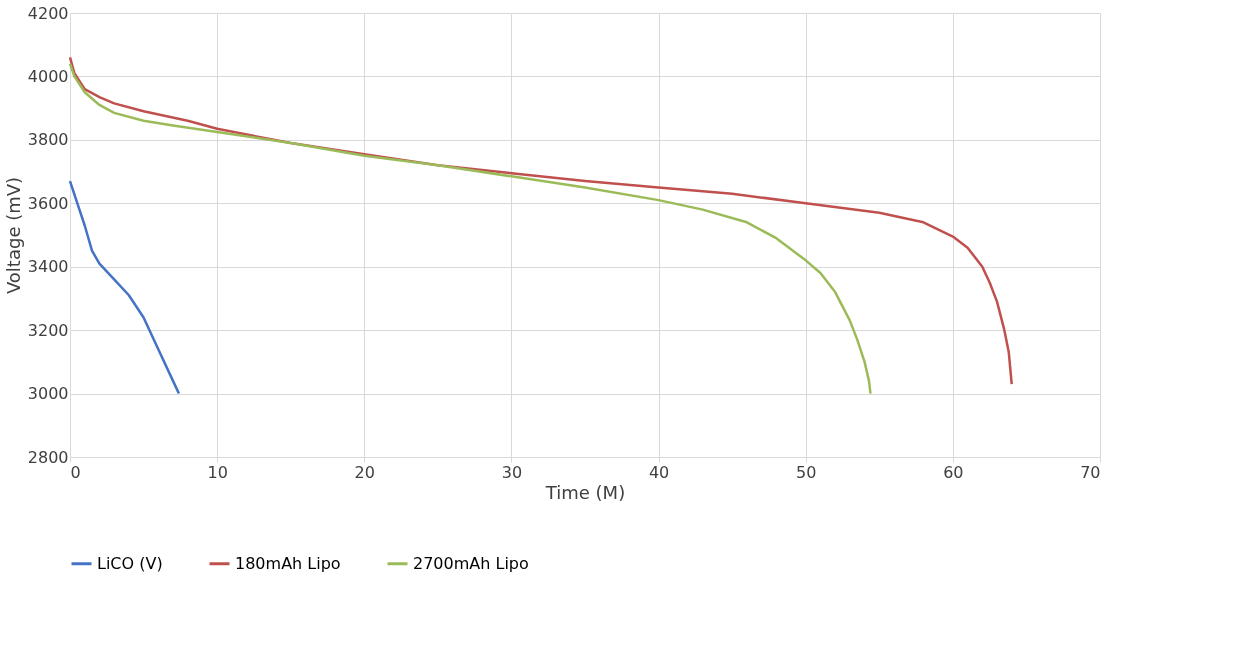  I want to click on legend-label: LiCO (V), so click(130, 563).